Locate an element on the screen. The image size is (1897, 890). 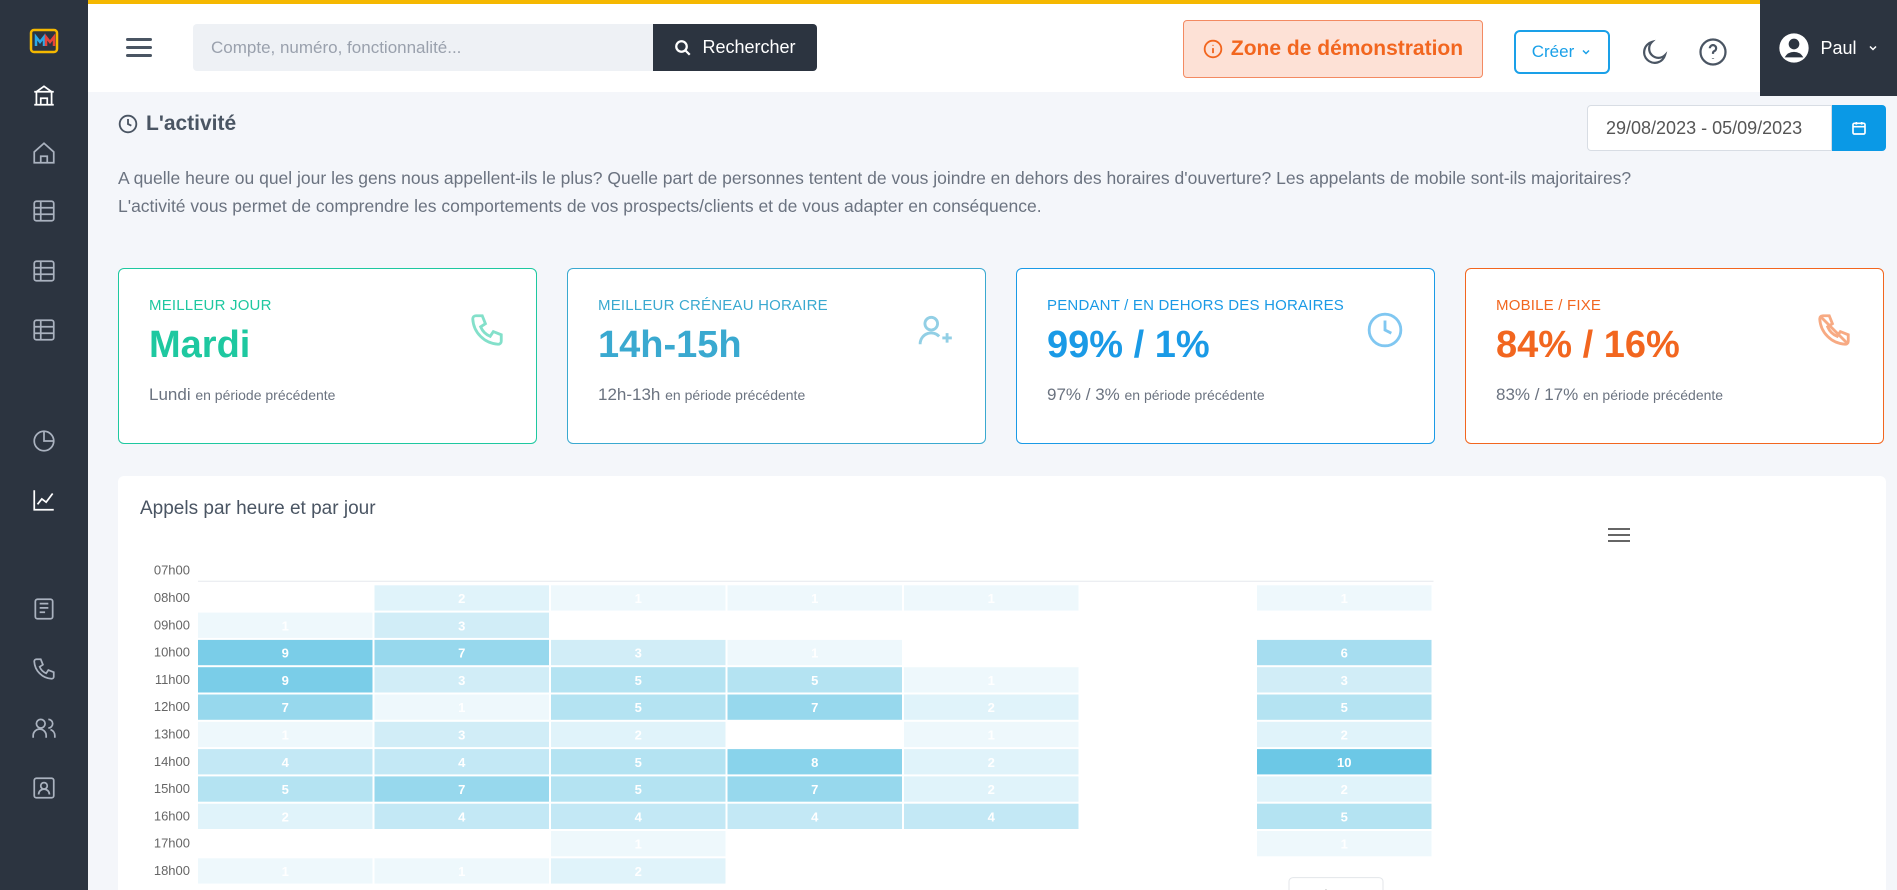
user-menu: Paul is located at coordinates (1828, 48).